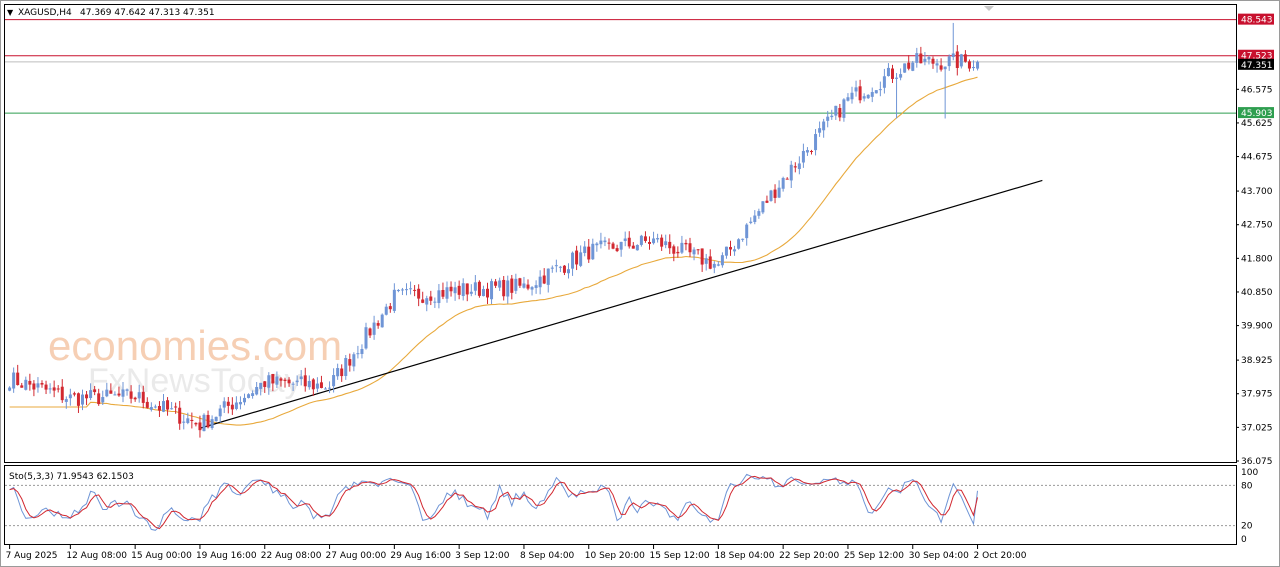 The image size is (1280, 567). I want to click on chevron-down-icon: ▼, so click(10, 12).